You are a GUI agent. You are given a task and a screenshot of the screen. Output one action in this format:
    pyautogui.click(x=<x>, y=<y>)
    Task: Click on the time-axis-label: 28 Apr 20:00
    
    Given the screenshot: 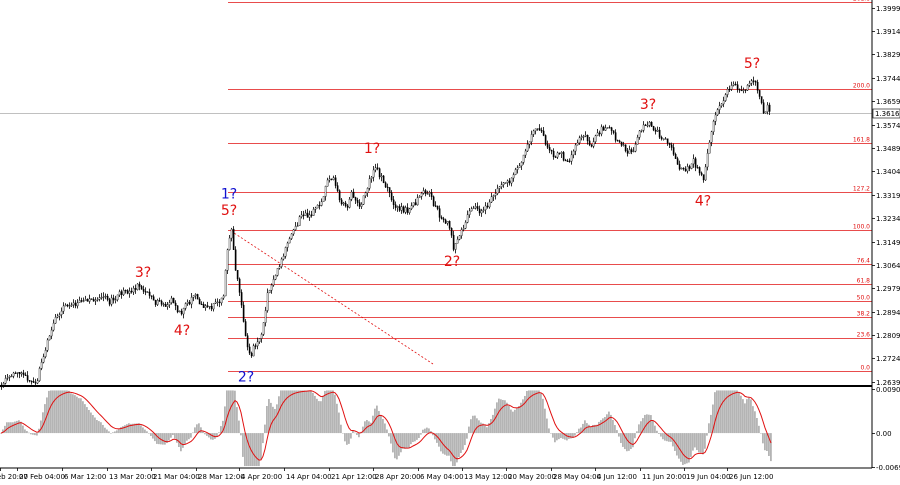 What is the action you would take?
    pyautogui.click(x=398, y=477)
    